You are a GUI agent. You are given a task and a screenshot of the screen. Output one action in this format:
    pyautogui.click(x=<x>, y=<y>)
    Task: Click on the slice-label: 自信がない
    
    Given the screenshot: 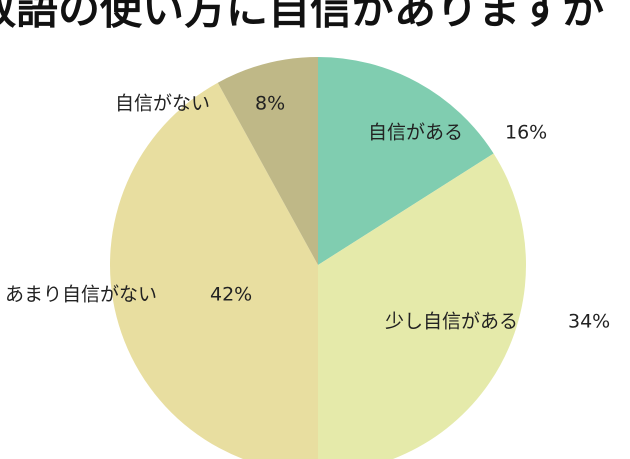 What is the action you would take?
    pyautogui.click(x=162, y=104)
    